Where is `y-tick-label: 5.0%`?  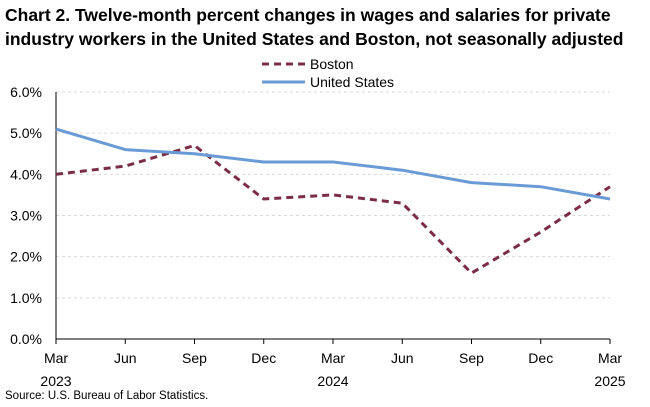 y-tick-label: 5.0% is located at coordinates (26, 133).